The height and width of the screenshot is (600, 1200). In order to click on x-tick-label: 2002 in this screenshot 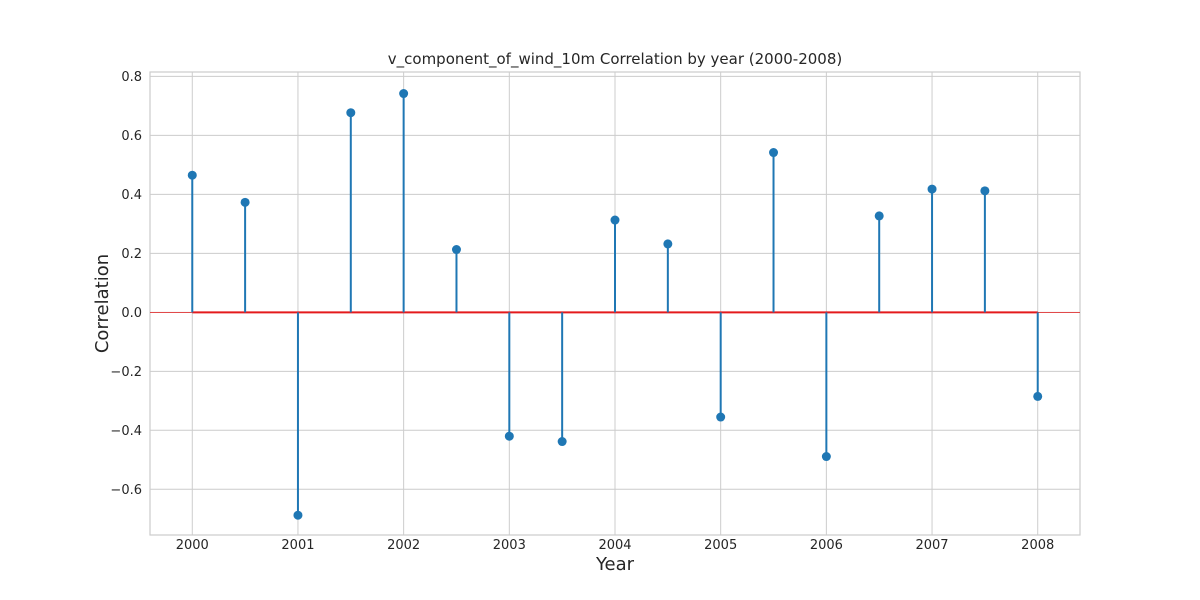, I will do `click(403, 545)`.